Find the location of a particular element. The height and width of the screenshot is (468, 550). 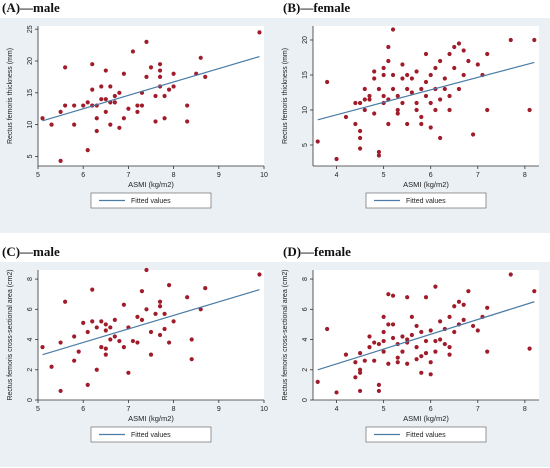

x-tick-label: 4 is located at coordinates (337, 175).